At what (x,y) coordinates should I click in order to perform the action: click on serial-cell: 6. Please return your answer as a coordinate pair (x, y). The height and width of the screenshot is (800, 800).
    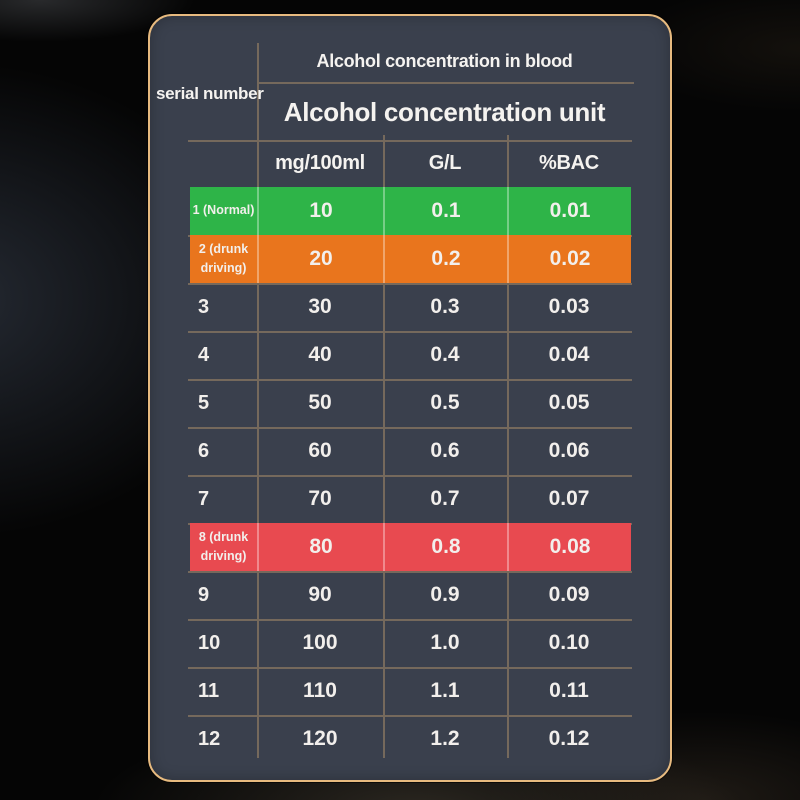
    Looking at the image, I should click on (204, 450).